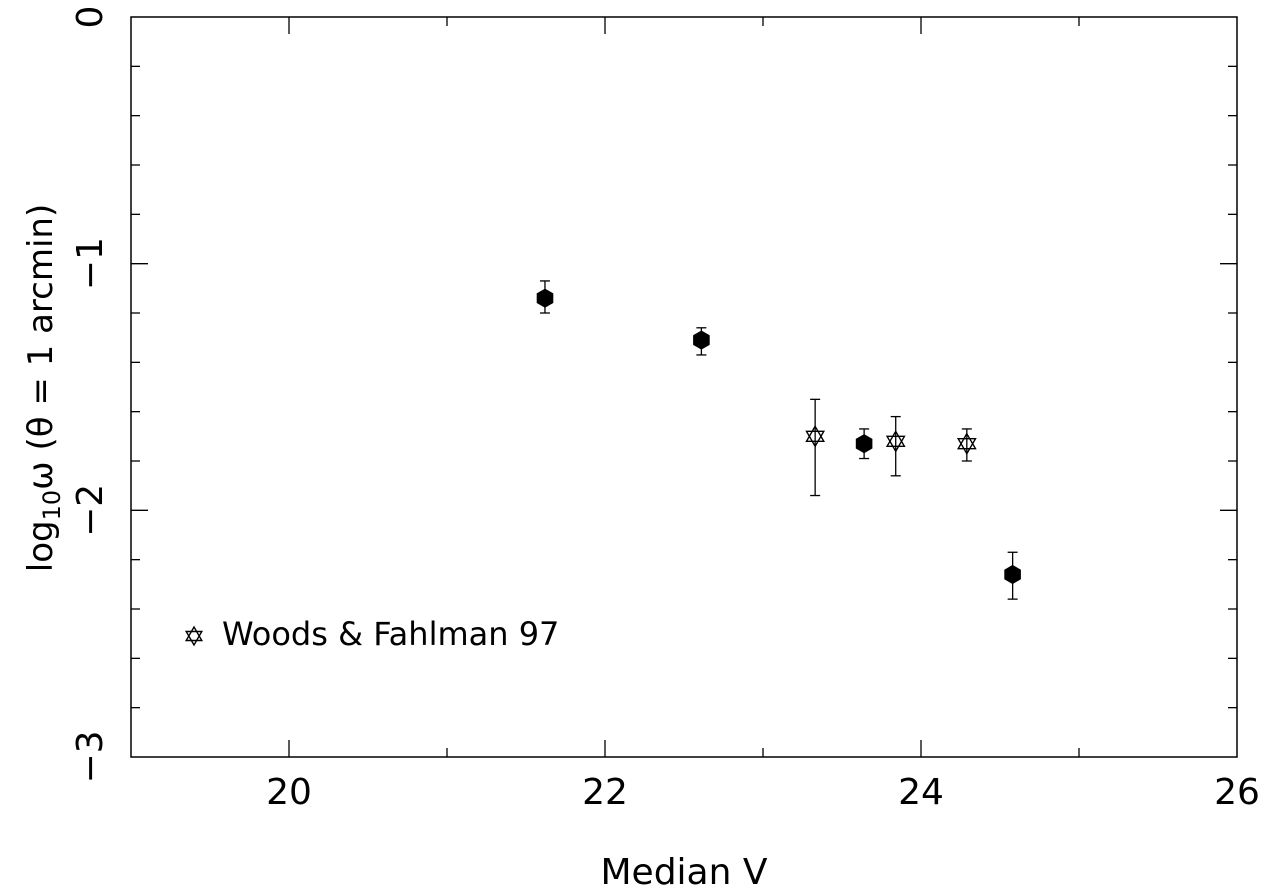  I want to click on y-tick-label: −3, so click(90, 756).